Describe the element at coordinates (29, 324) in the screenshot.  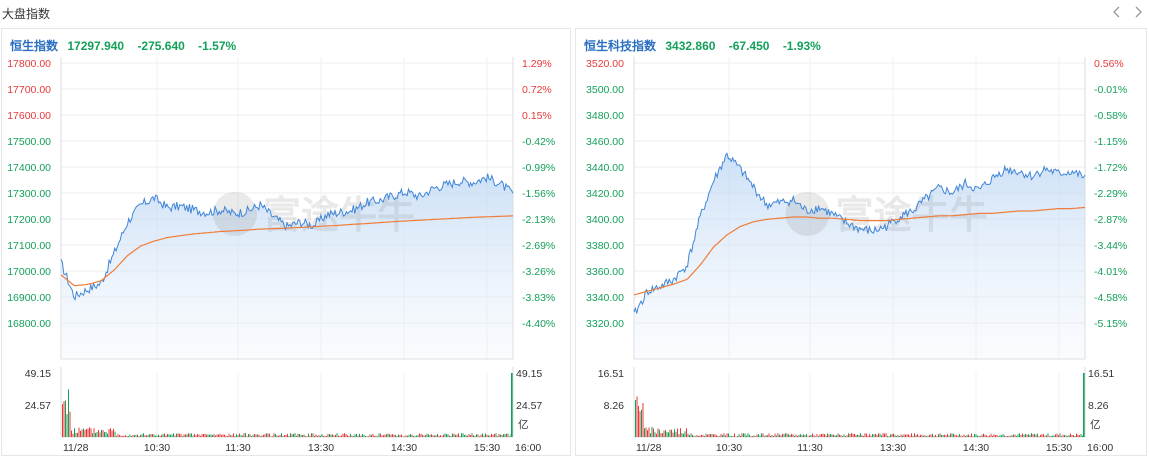
I see `y-tick-label: 16800.00` at that location.